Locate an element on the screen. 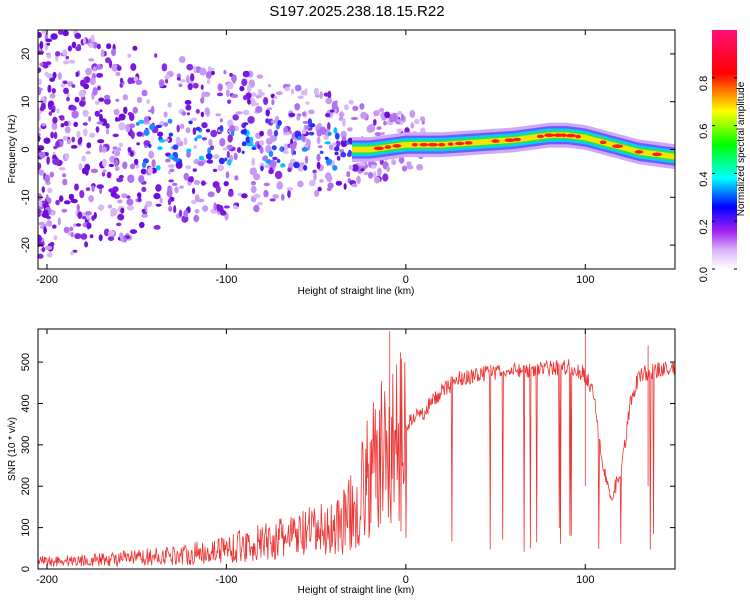  spectrogram-ytick-label: 10 is located at coordinates (26, 102).